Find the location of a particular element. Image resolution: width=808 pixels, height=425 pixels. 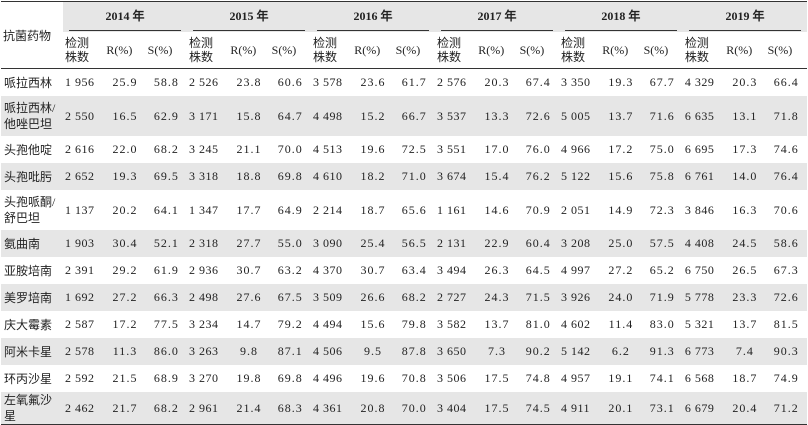

susceptible-cell: 61.7 is located at coordinates (414, 82).